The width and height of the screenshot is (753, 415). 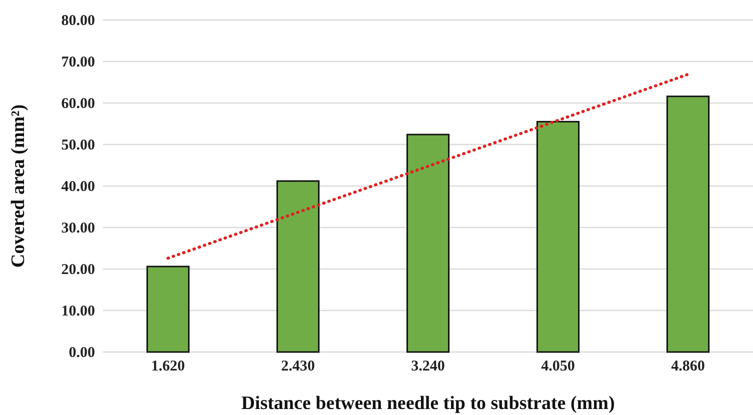 I want to click on y-tick-label: 80.00, so click(x=78, y=20).